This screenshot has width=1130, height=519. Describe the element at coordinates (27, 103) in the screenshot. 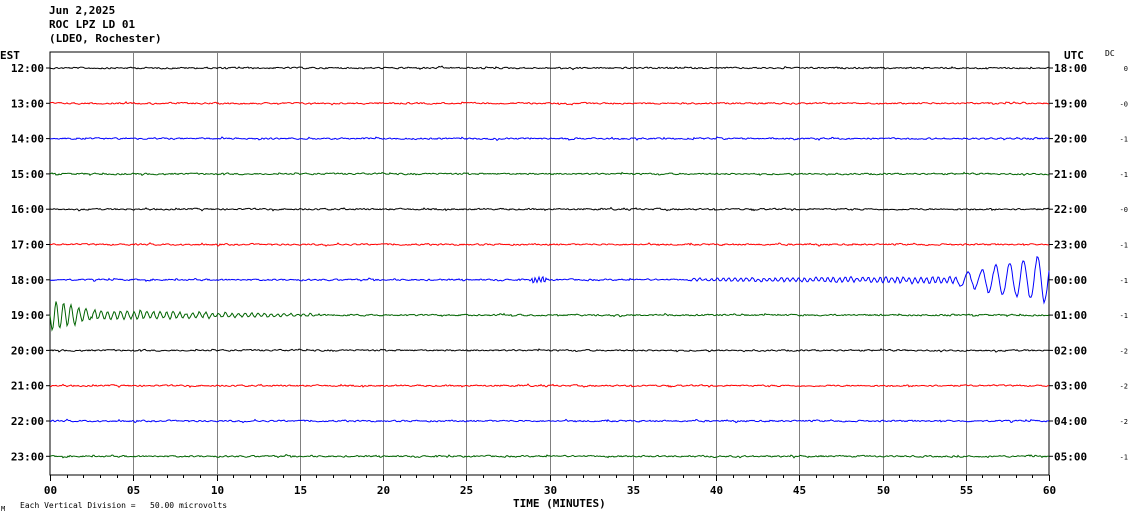

I see `est-hour-label: 13:00` at that location.